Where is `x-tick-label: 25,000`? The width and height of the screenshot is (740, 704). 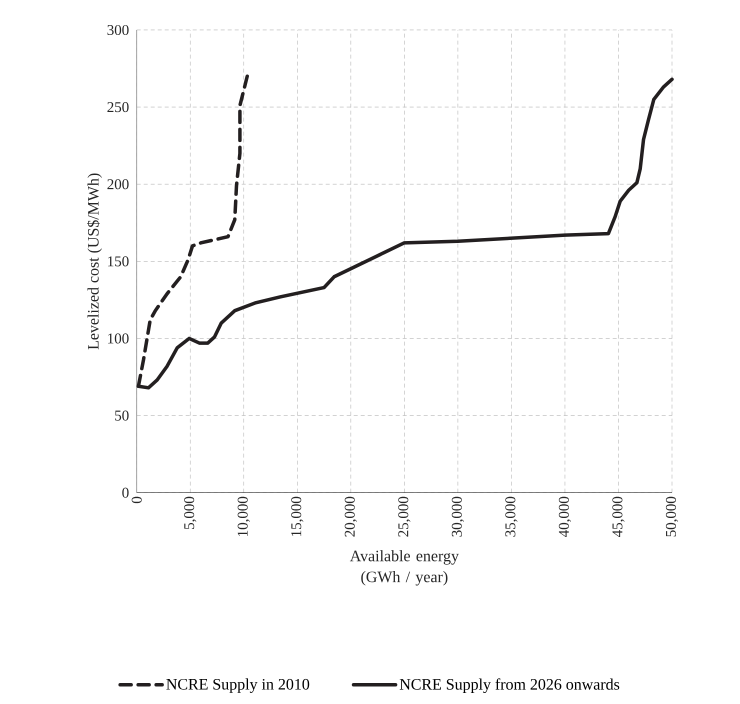 x-tick-label: 25,000 is located at coordinates (404, 516).